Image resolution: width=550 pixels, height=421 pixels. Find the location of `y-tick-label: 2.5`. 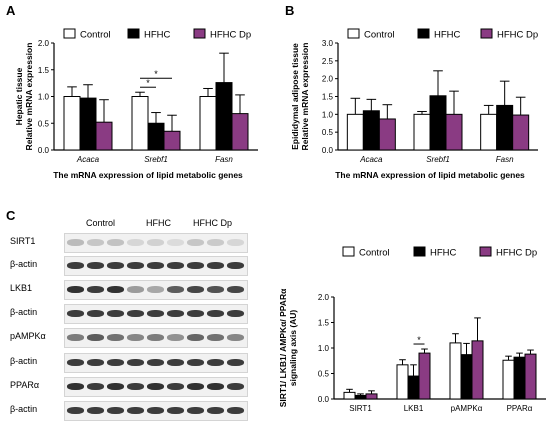

y-tick-label: 2.5 is located at coordinates (328, 61).